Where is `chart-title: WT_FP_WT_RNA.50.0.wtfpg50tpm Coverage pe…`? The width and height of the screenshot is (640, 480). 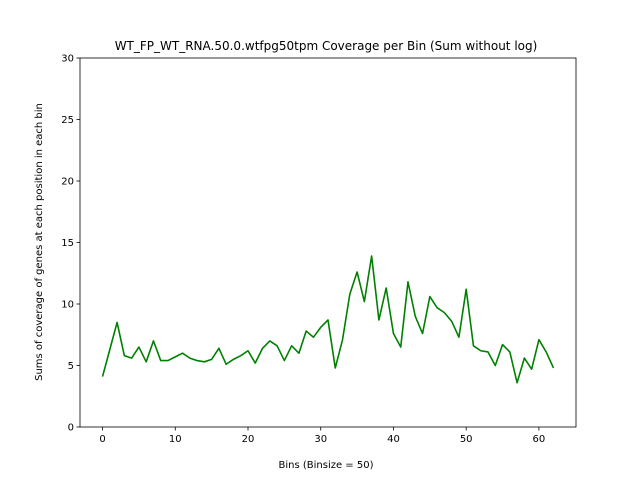 chart-title: WT_FP_WT_RNA.50.0.wtfpg50tpm Coverage pe… is located at coordinates (326, 46).